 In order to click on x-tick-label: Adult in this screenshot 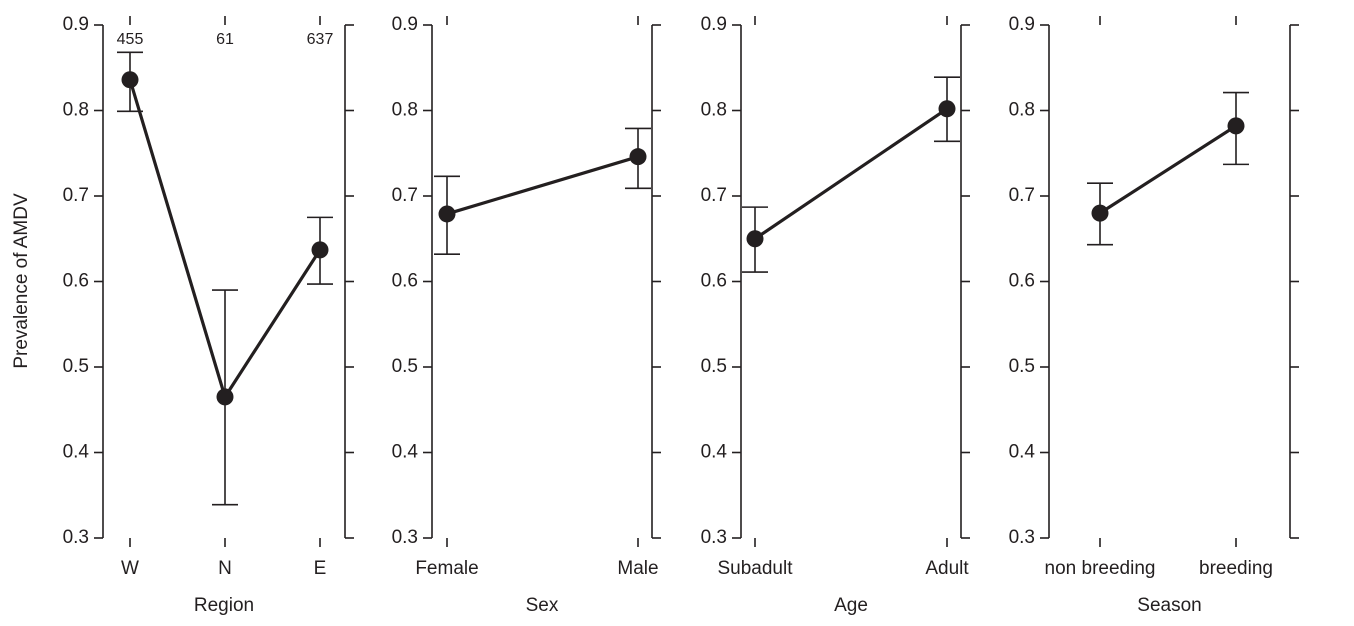, I will do `click(947, 568)`.